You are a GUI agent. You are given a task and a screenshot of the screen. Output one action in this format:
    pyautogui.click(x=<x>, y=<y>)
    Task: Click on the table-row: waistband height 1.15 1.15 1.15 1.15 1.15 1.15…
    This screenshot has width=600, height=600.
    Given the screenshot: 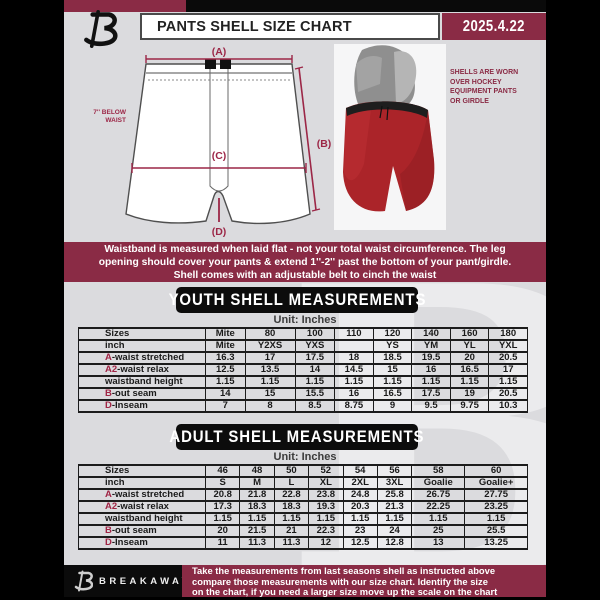 What is the action you would take?
    pyautogui.click(x=303, y=382)
    